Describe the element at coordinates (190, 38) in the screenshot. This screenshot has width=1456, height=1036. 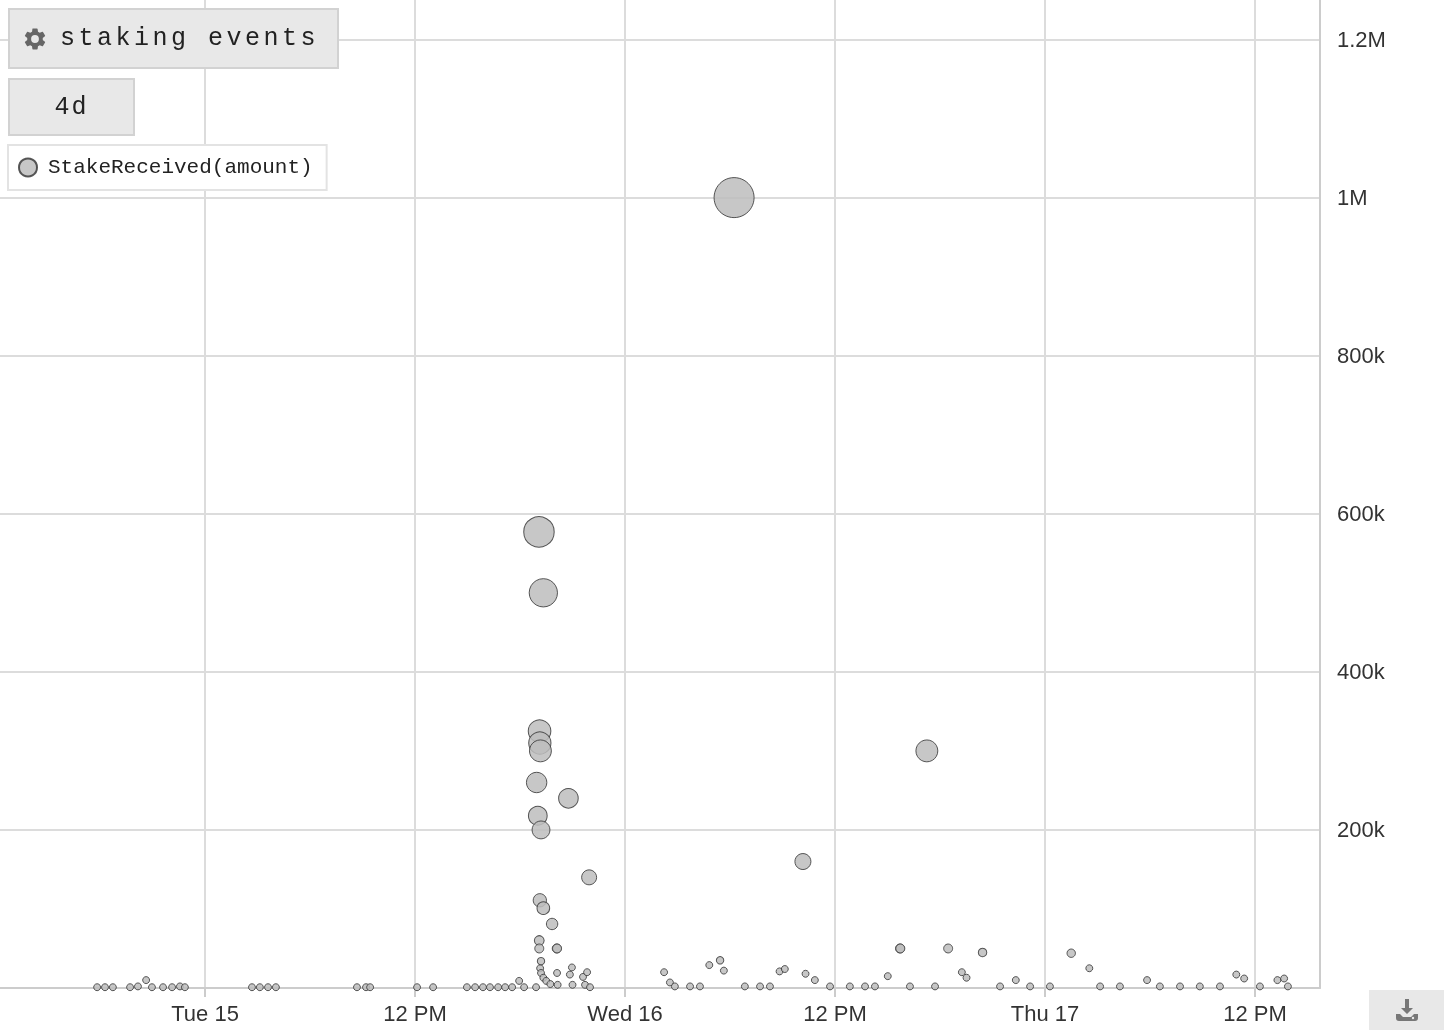
I see `text: staking events` at that location.